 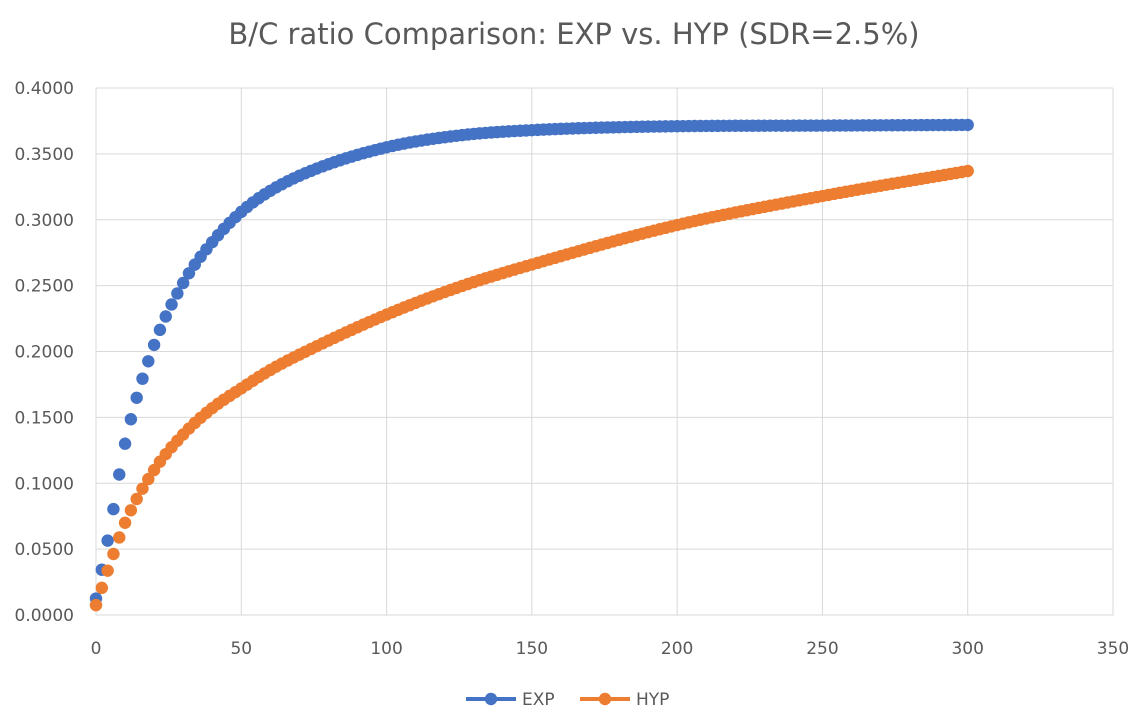 I want to click on y-tick-label: 0.2000, so click(x=44, y=353).